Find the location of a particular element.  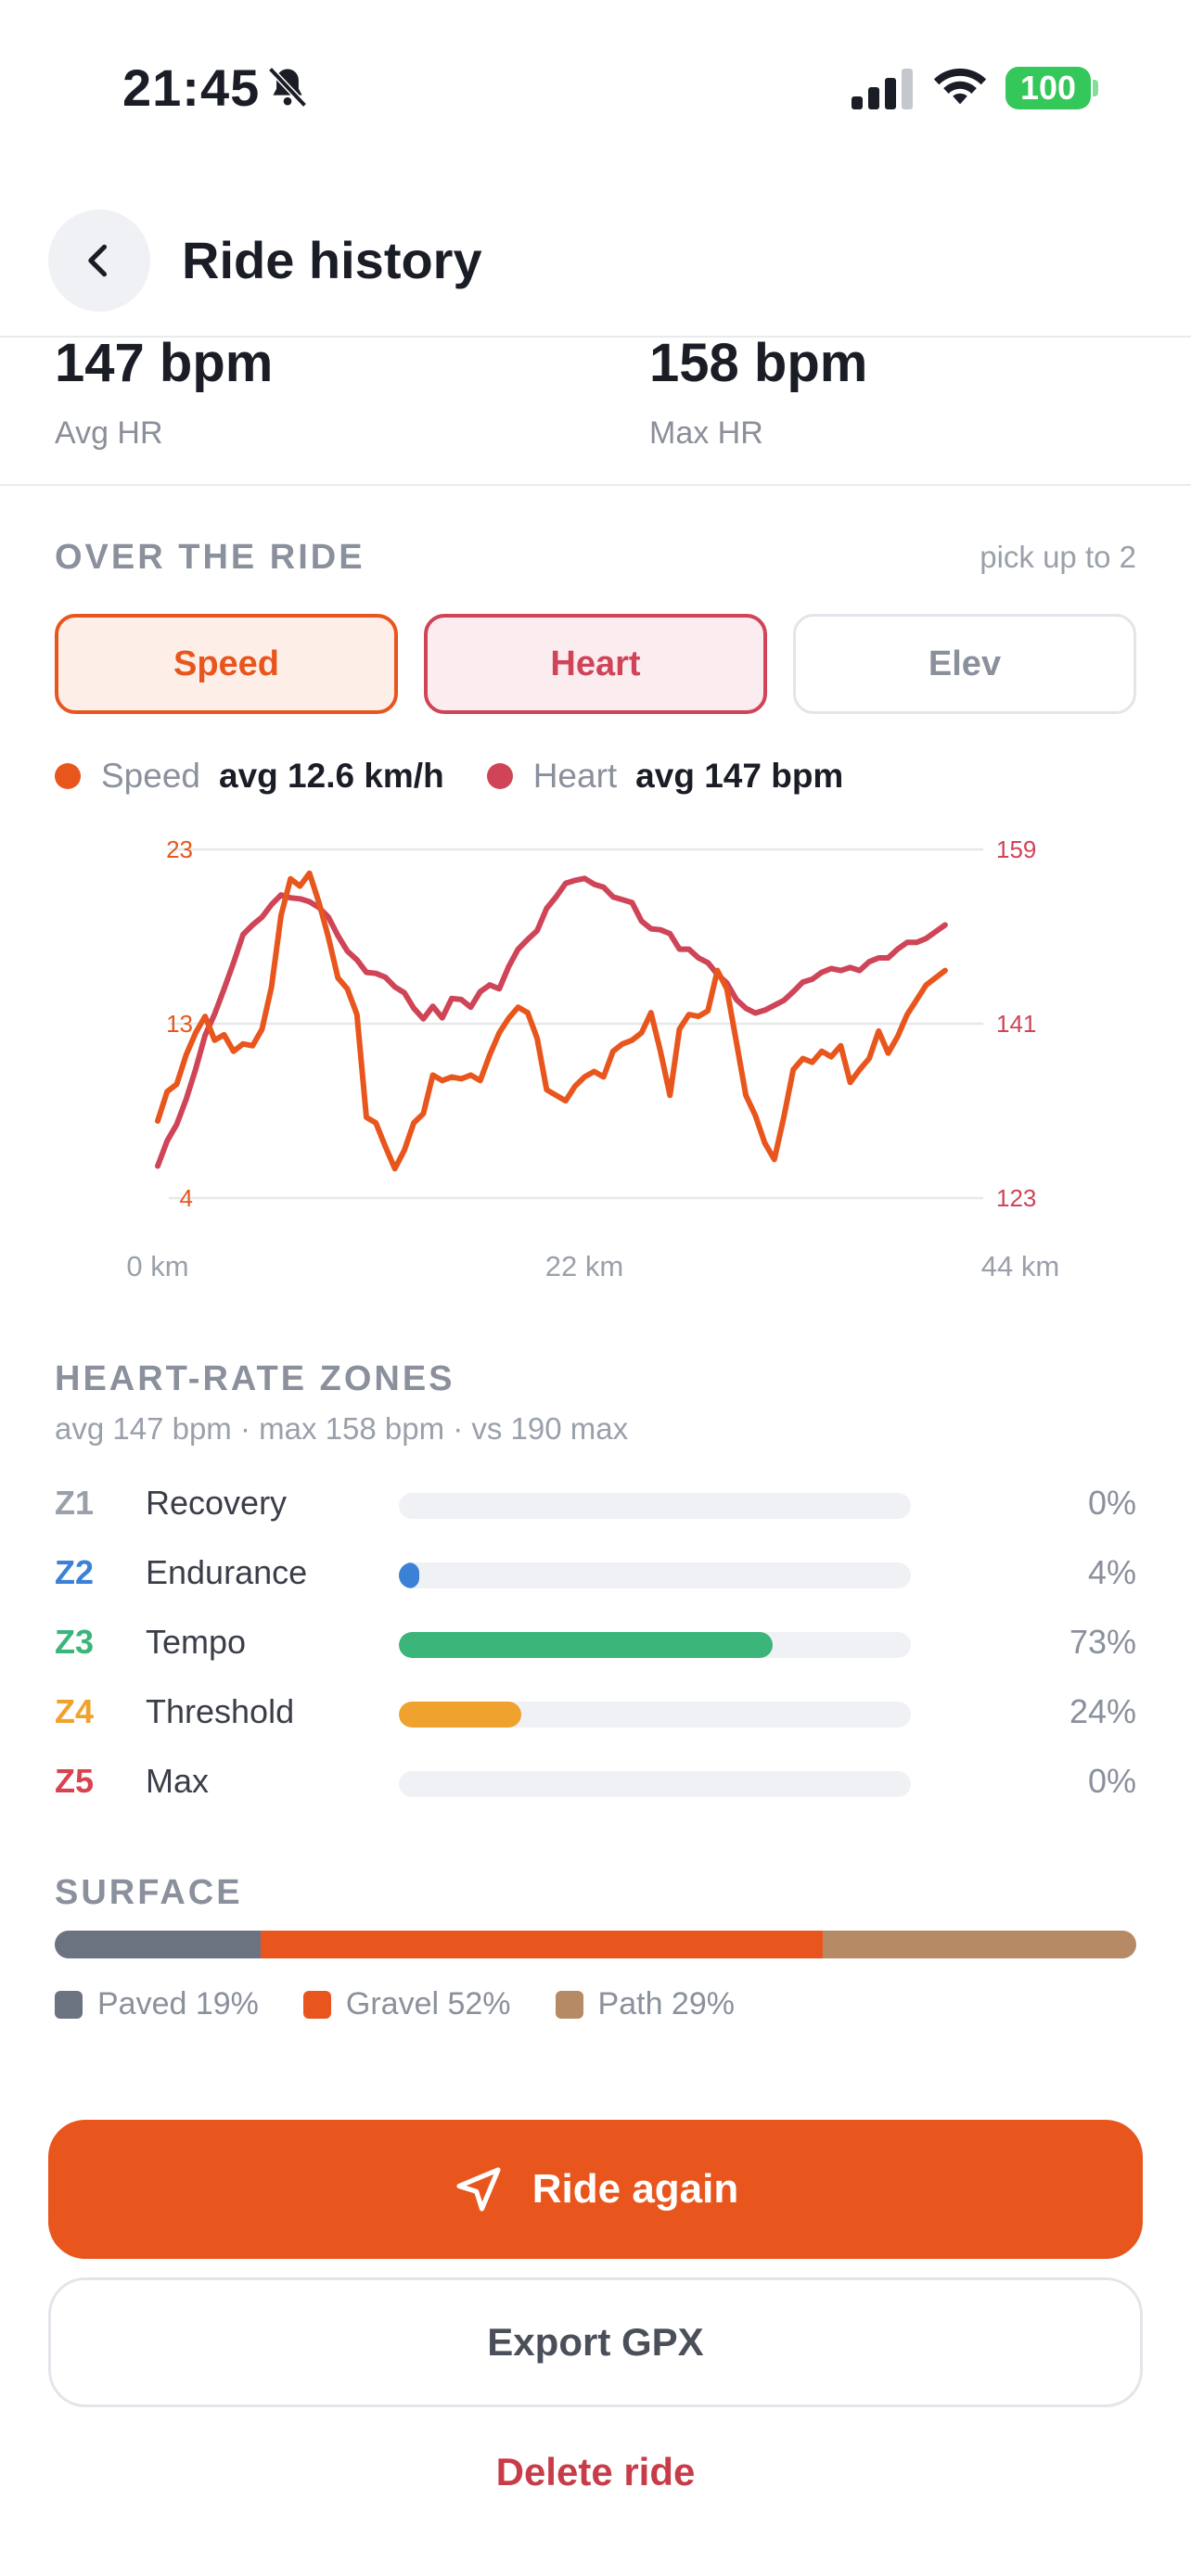

toggle-label: Speed is located at coordinates (226, 663).